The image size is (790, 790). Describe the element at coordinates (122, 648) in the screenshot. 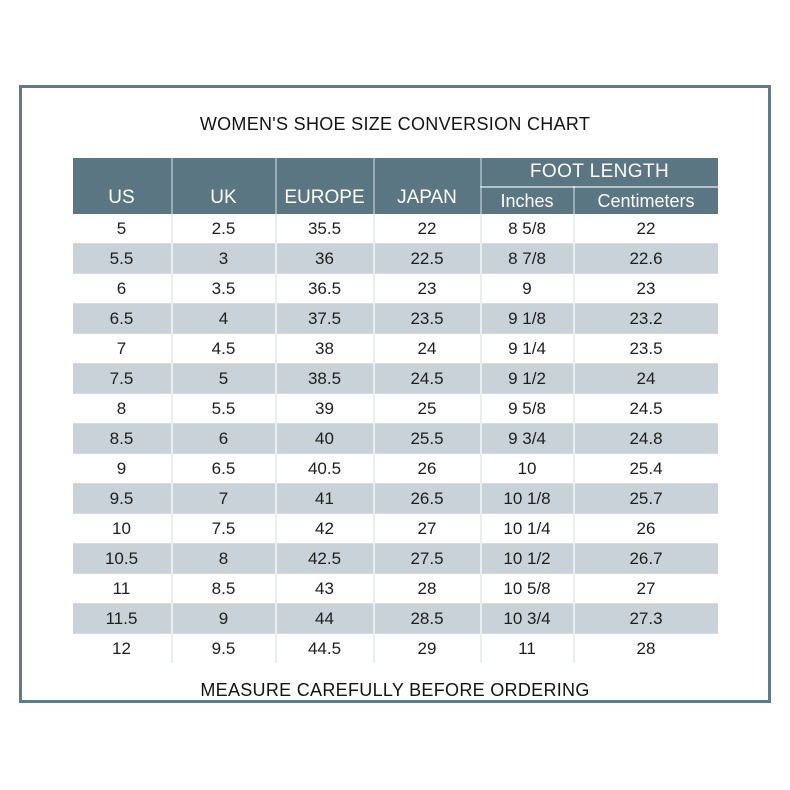

I see `cell: 12` at that location.